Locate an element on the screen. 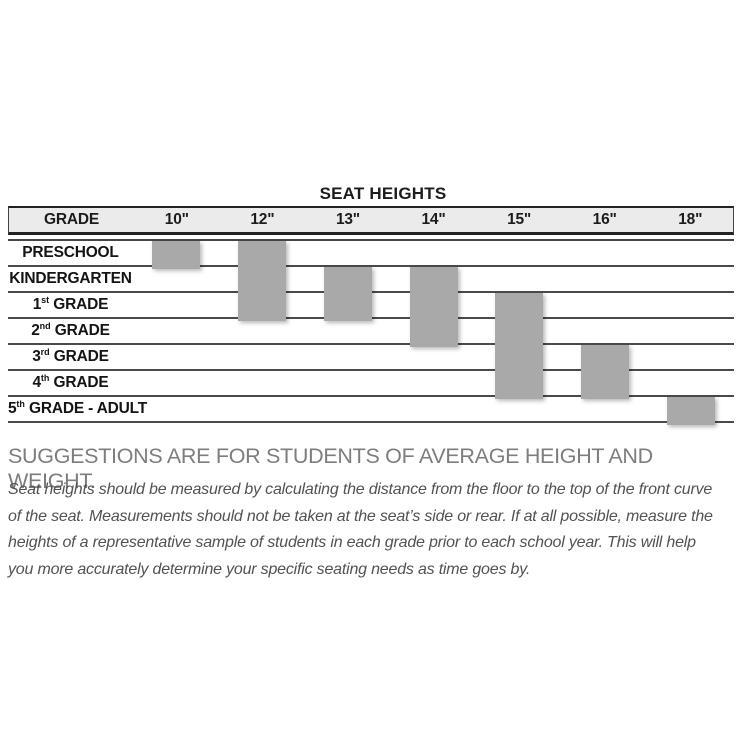 The width and height of the screenshot is (742, 742). table-header-row: GRADE 10" 12" 13" 14" 15" 16" 18" is located at coordinates (371, 220).